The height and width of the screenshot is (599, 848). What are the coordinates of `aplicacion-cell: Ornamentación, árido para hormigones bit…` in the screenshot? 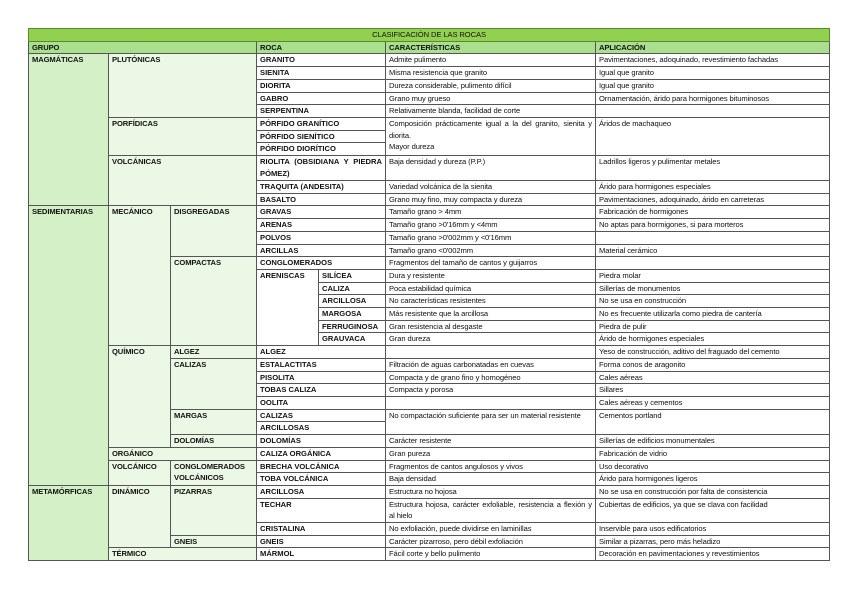 It's located at (712, 98).